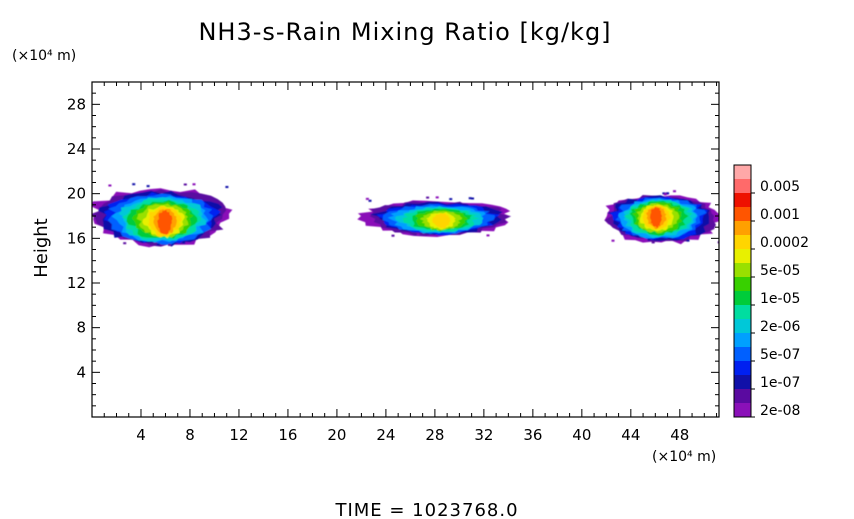 The width and height of the screenshot is (854, 519). I want to click on x-tick-label: 36, so click(532, 435).